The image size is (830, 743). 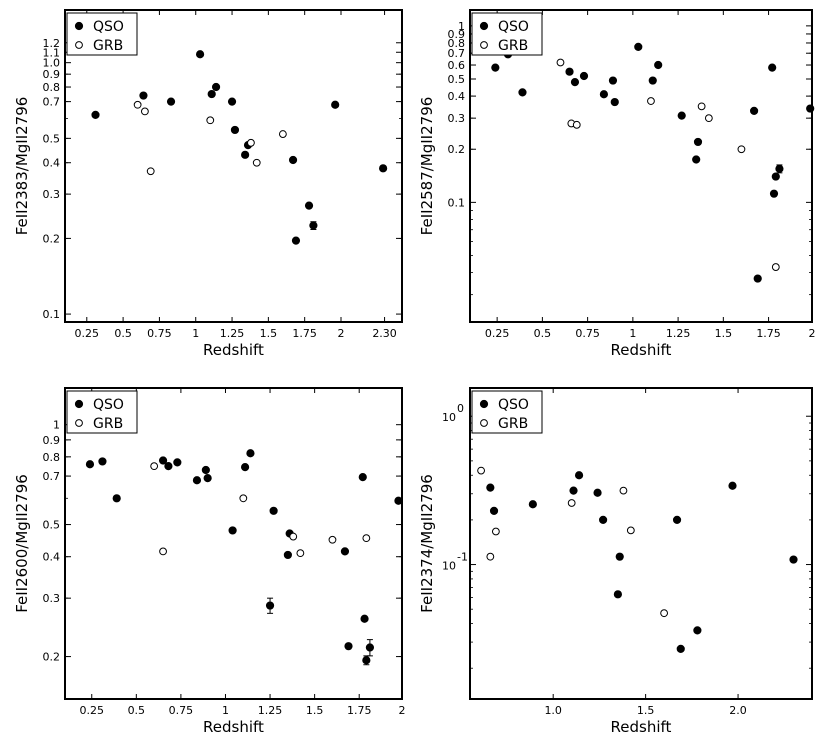 I want to click on x-tick-label: 2.0, so click(x=738, y=710).